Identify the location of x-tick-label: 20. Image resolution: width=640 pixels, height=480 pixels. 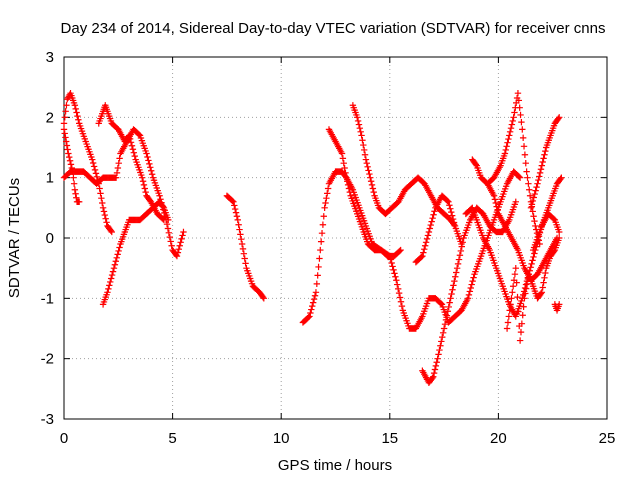
(498, 438).